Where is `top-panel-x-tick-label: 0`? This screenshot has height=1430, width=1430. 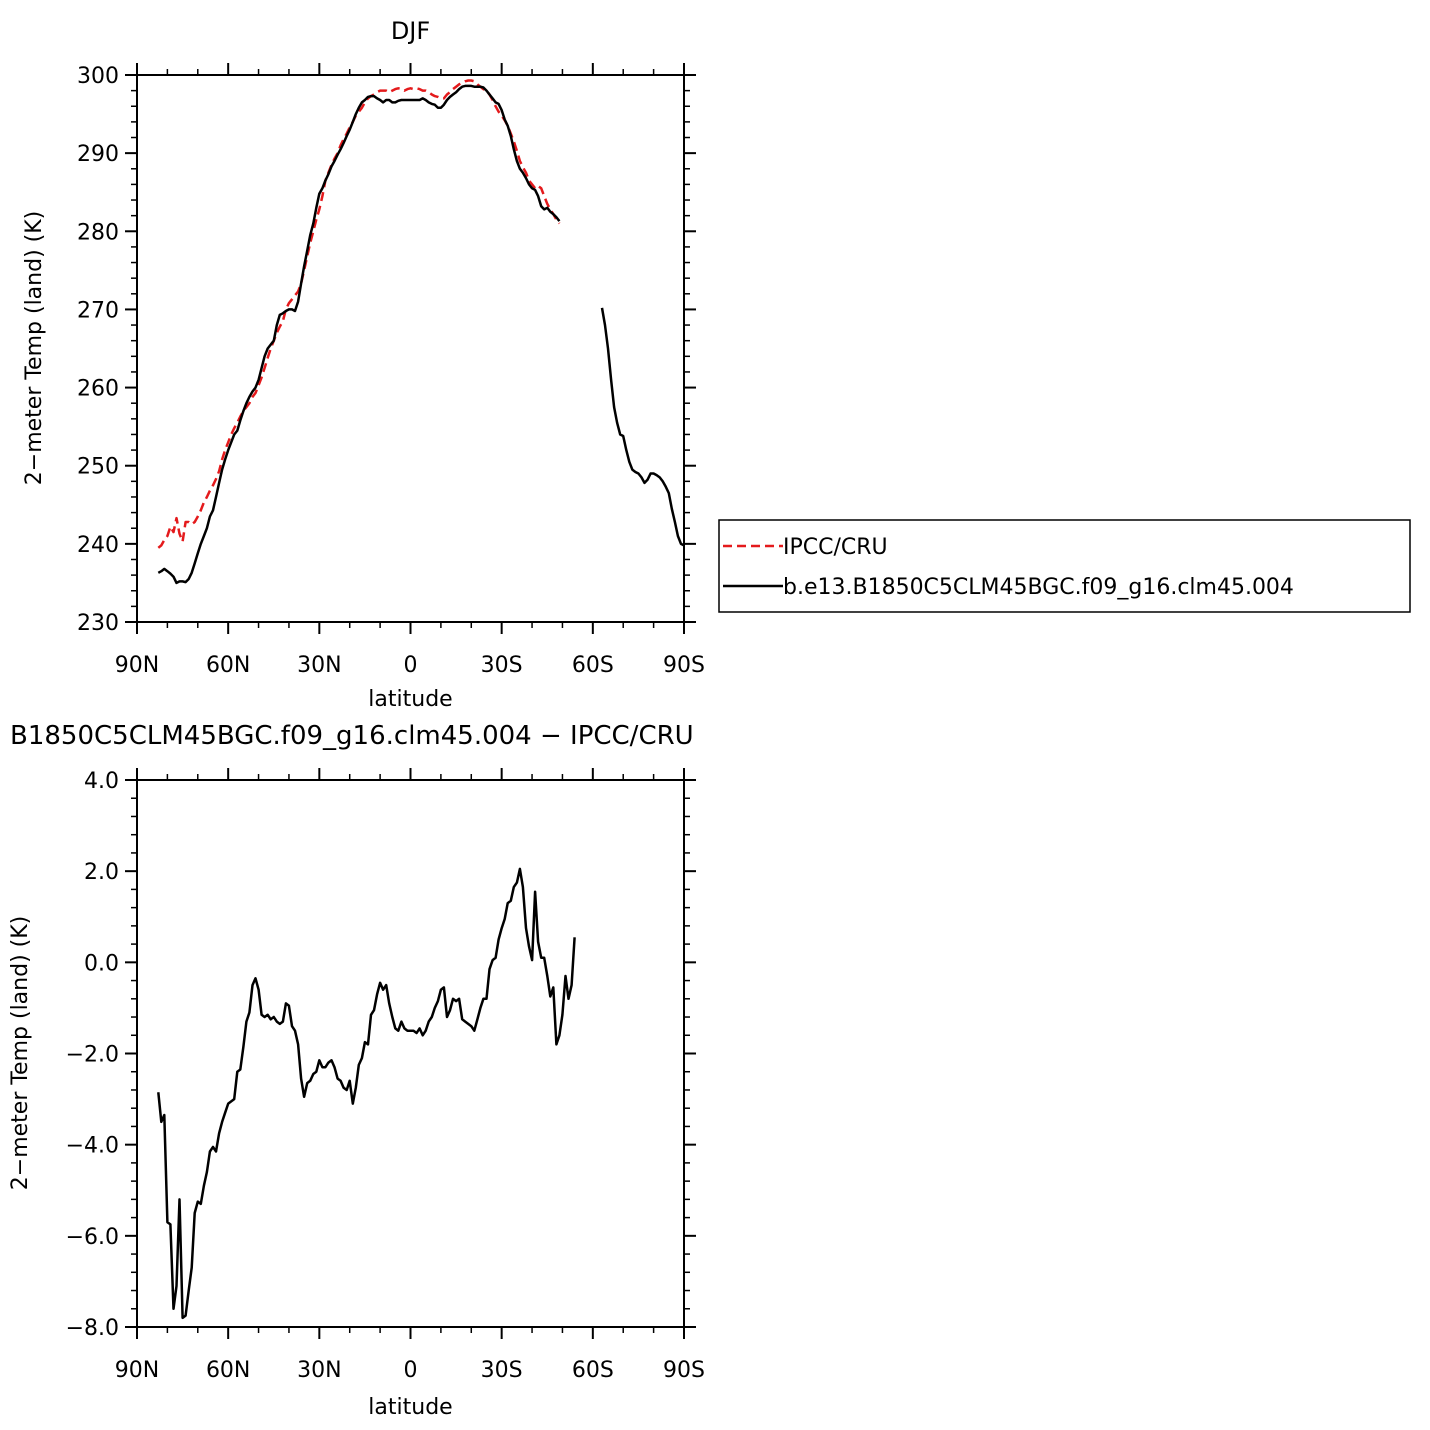 top-panel-x-tick-label: 0 is located at coordinates (411, 665).